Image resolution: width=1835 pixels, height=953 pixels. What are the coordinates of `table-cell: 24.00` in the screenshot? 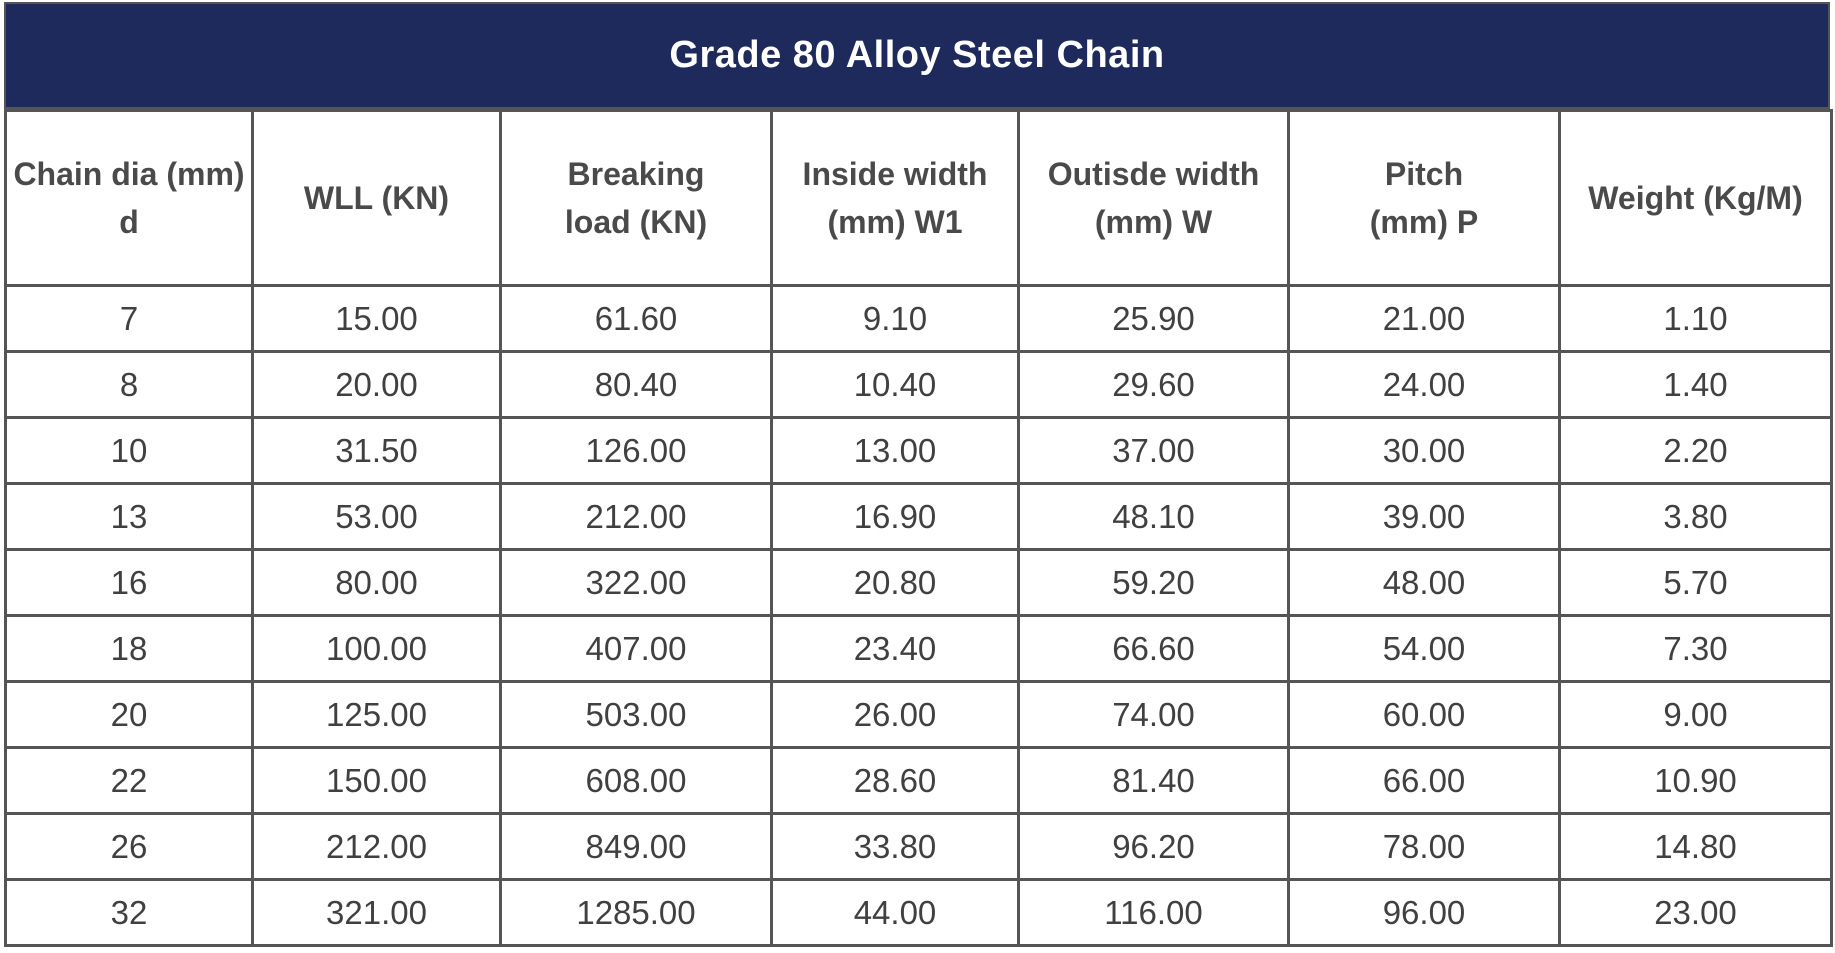 It's located at (1424, 384).